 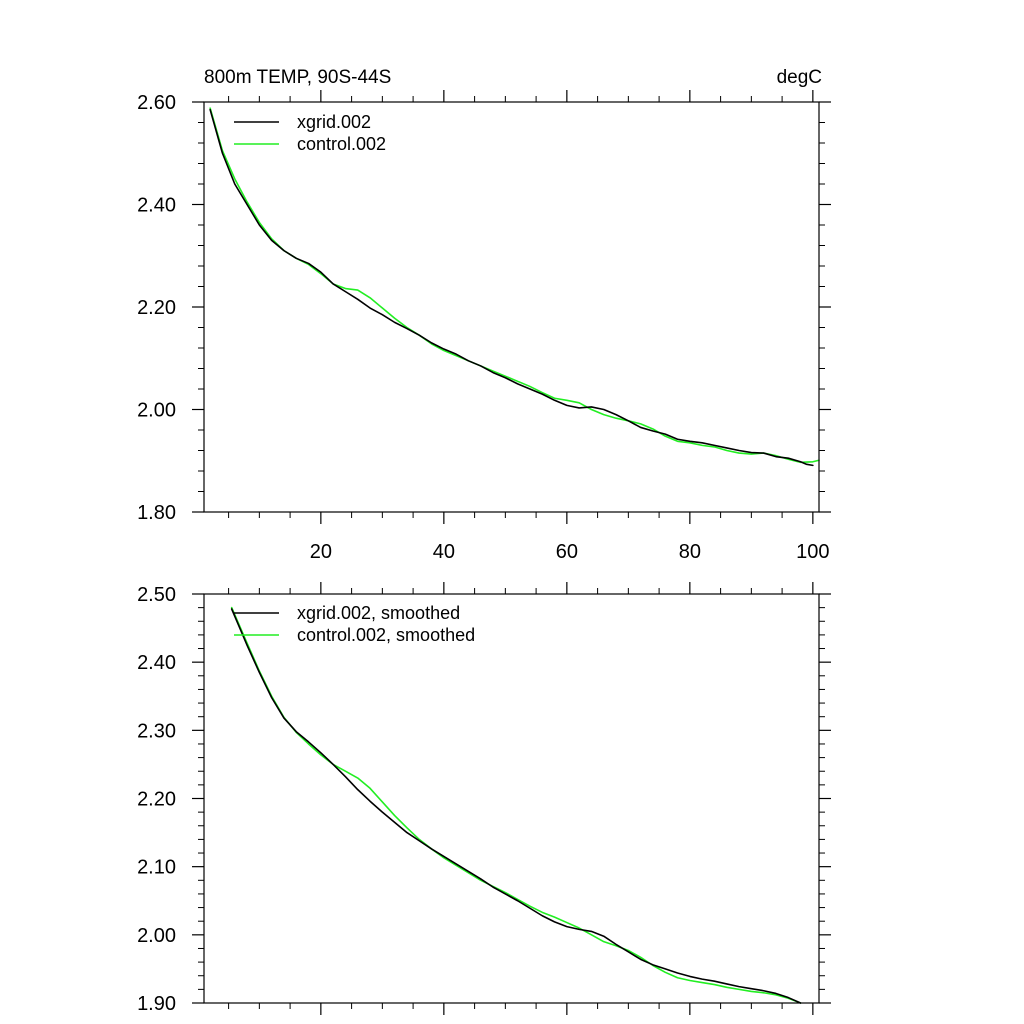 I want to click on x-tick-label: 80, so click(x=690, y=552).